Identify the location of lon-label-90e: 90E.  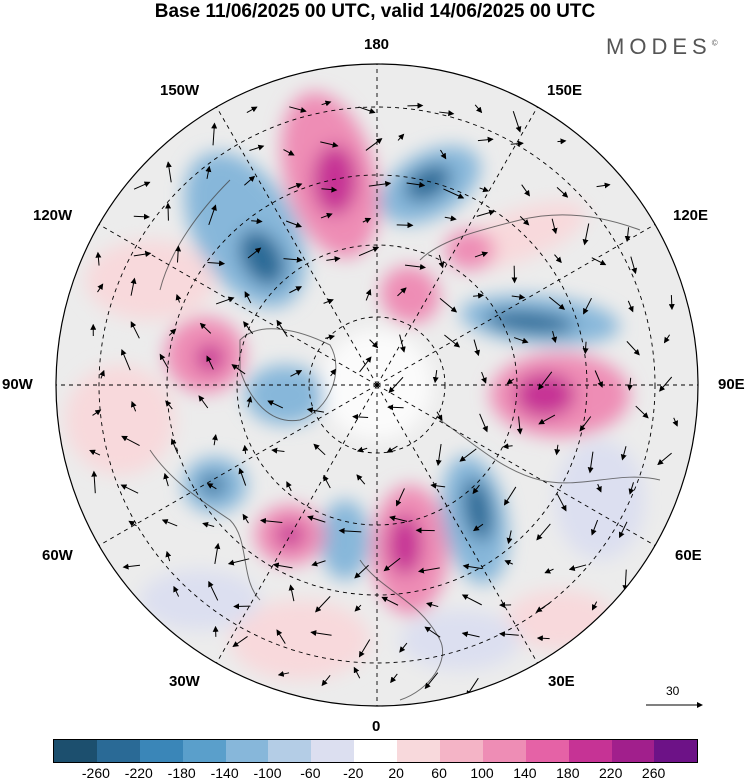
(731, 384).